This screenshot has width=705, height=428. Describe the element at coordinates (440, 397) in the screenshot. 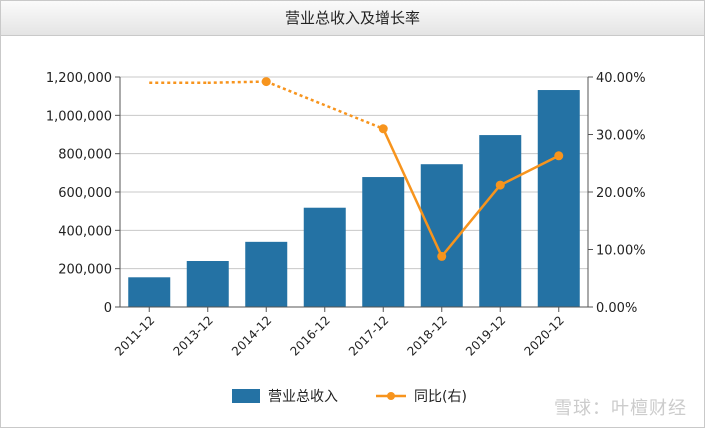

I see `legend-label-line: 同比(右)` at that location.